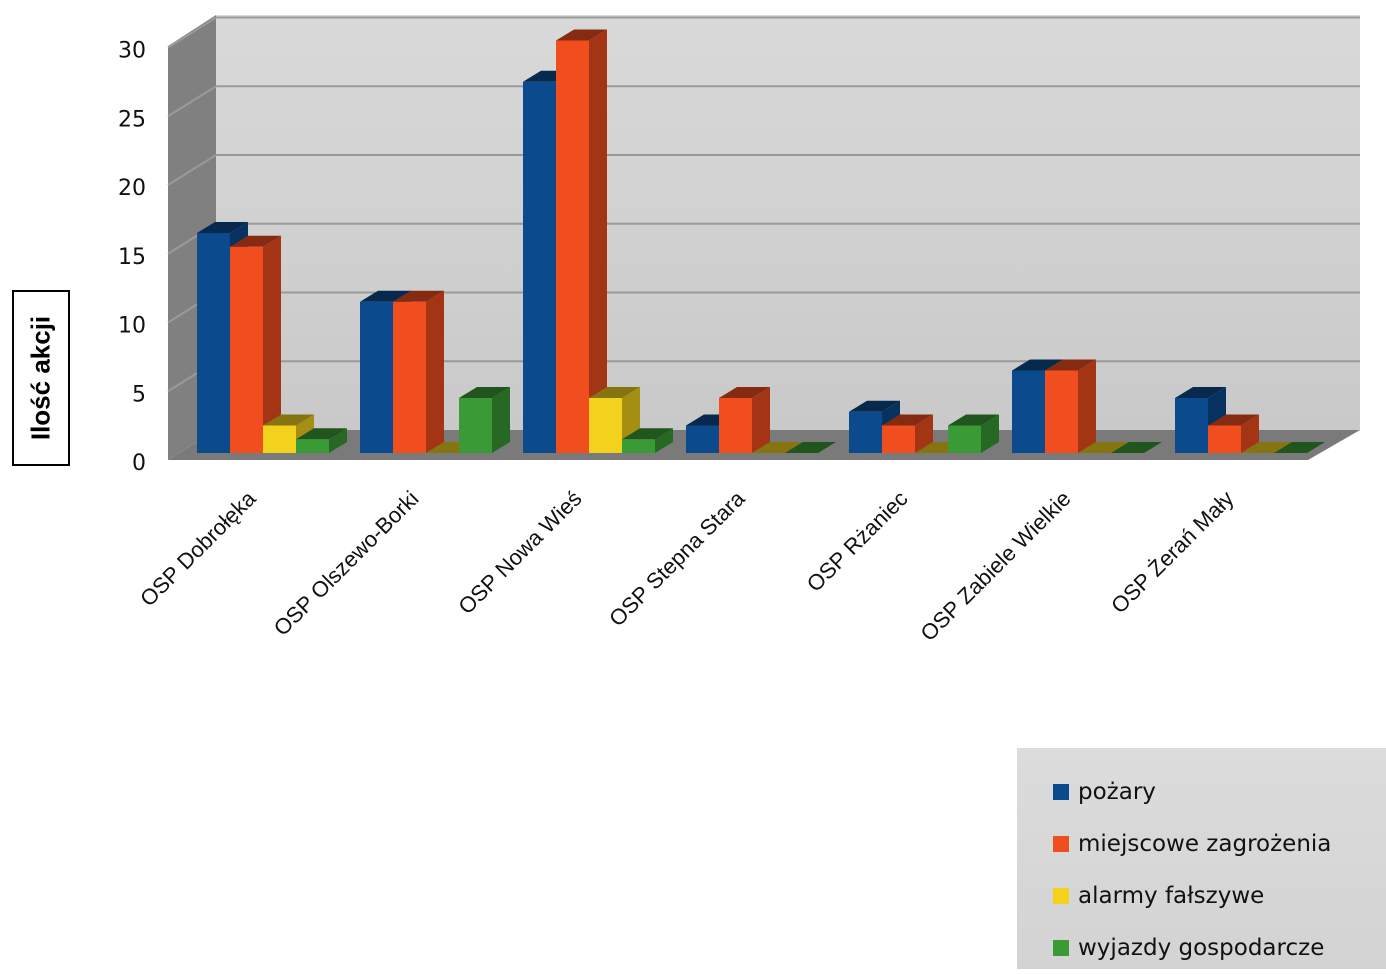 The image size is (1386, 974). Describe the element at coordinates (132, 119) in the screenshot. I see `y-tick-label: 25` at that location.